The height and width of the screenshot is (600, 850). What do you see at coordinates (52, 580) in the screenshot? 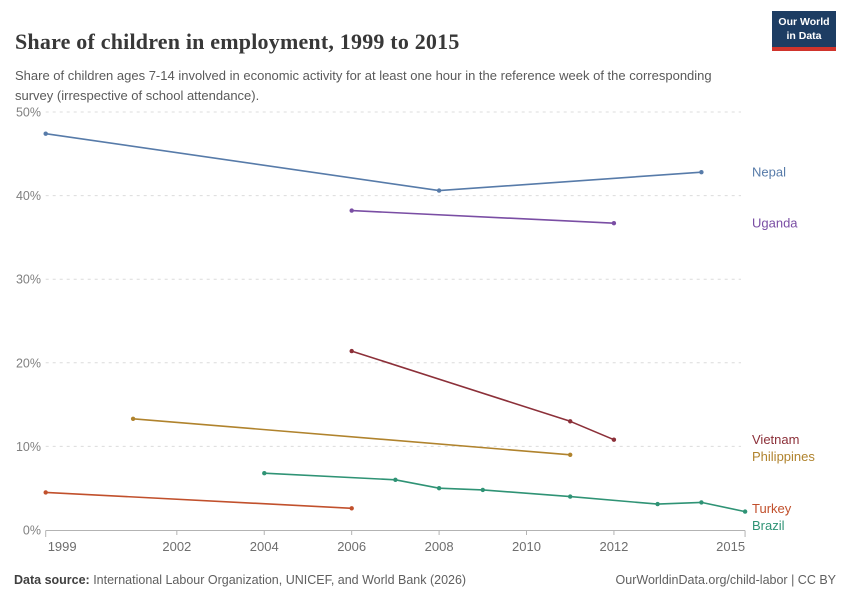
I see `data-source-label: Data source:` at bounding box center [52, 580].